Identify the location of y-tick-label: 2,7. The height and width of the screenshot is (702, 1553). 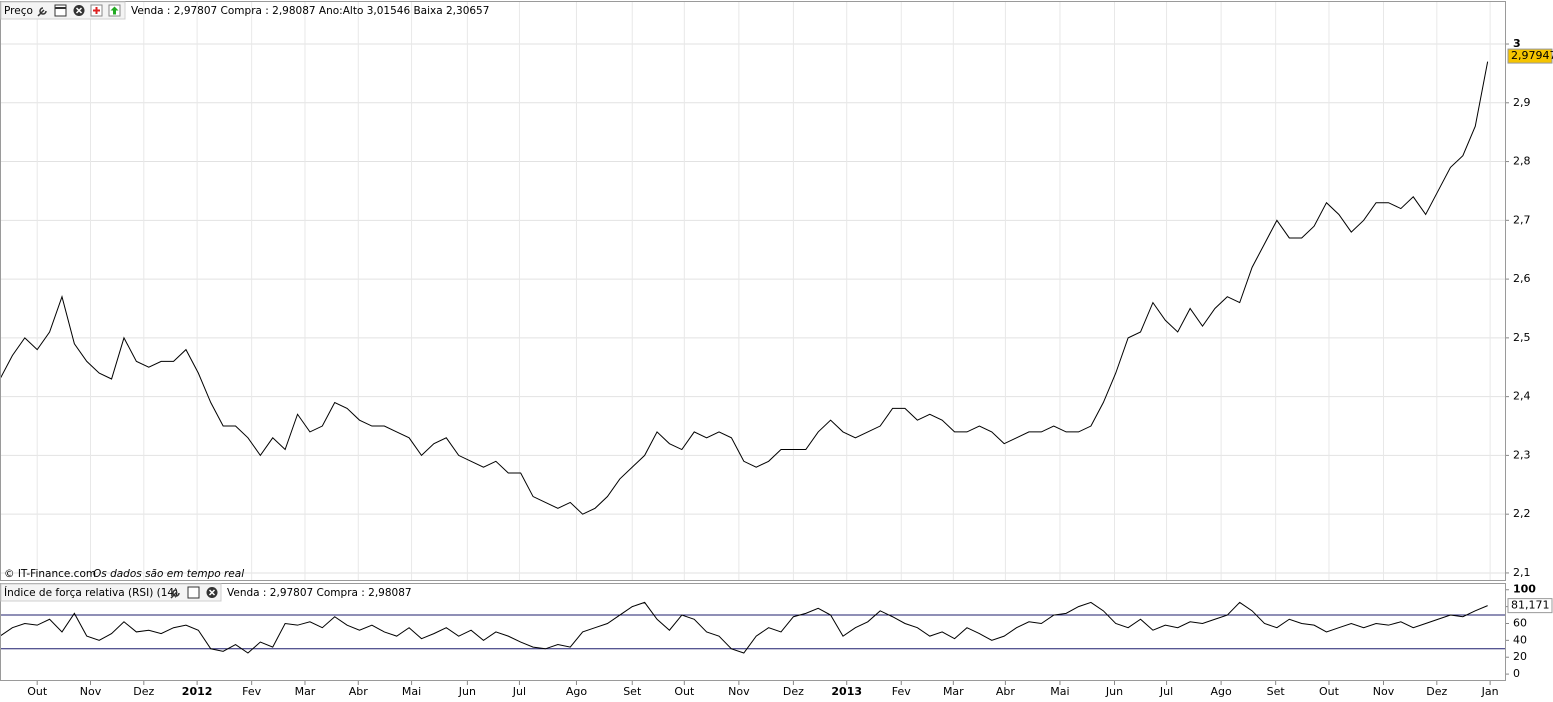
(1522, 219).